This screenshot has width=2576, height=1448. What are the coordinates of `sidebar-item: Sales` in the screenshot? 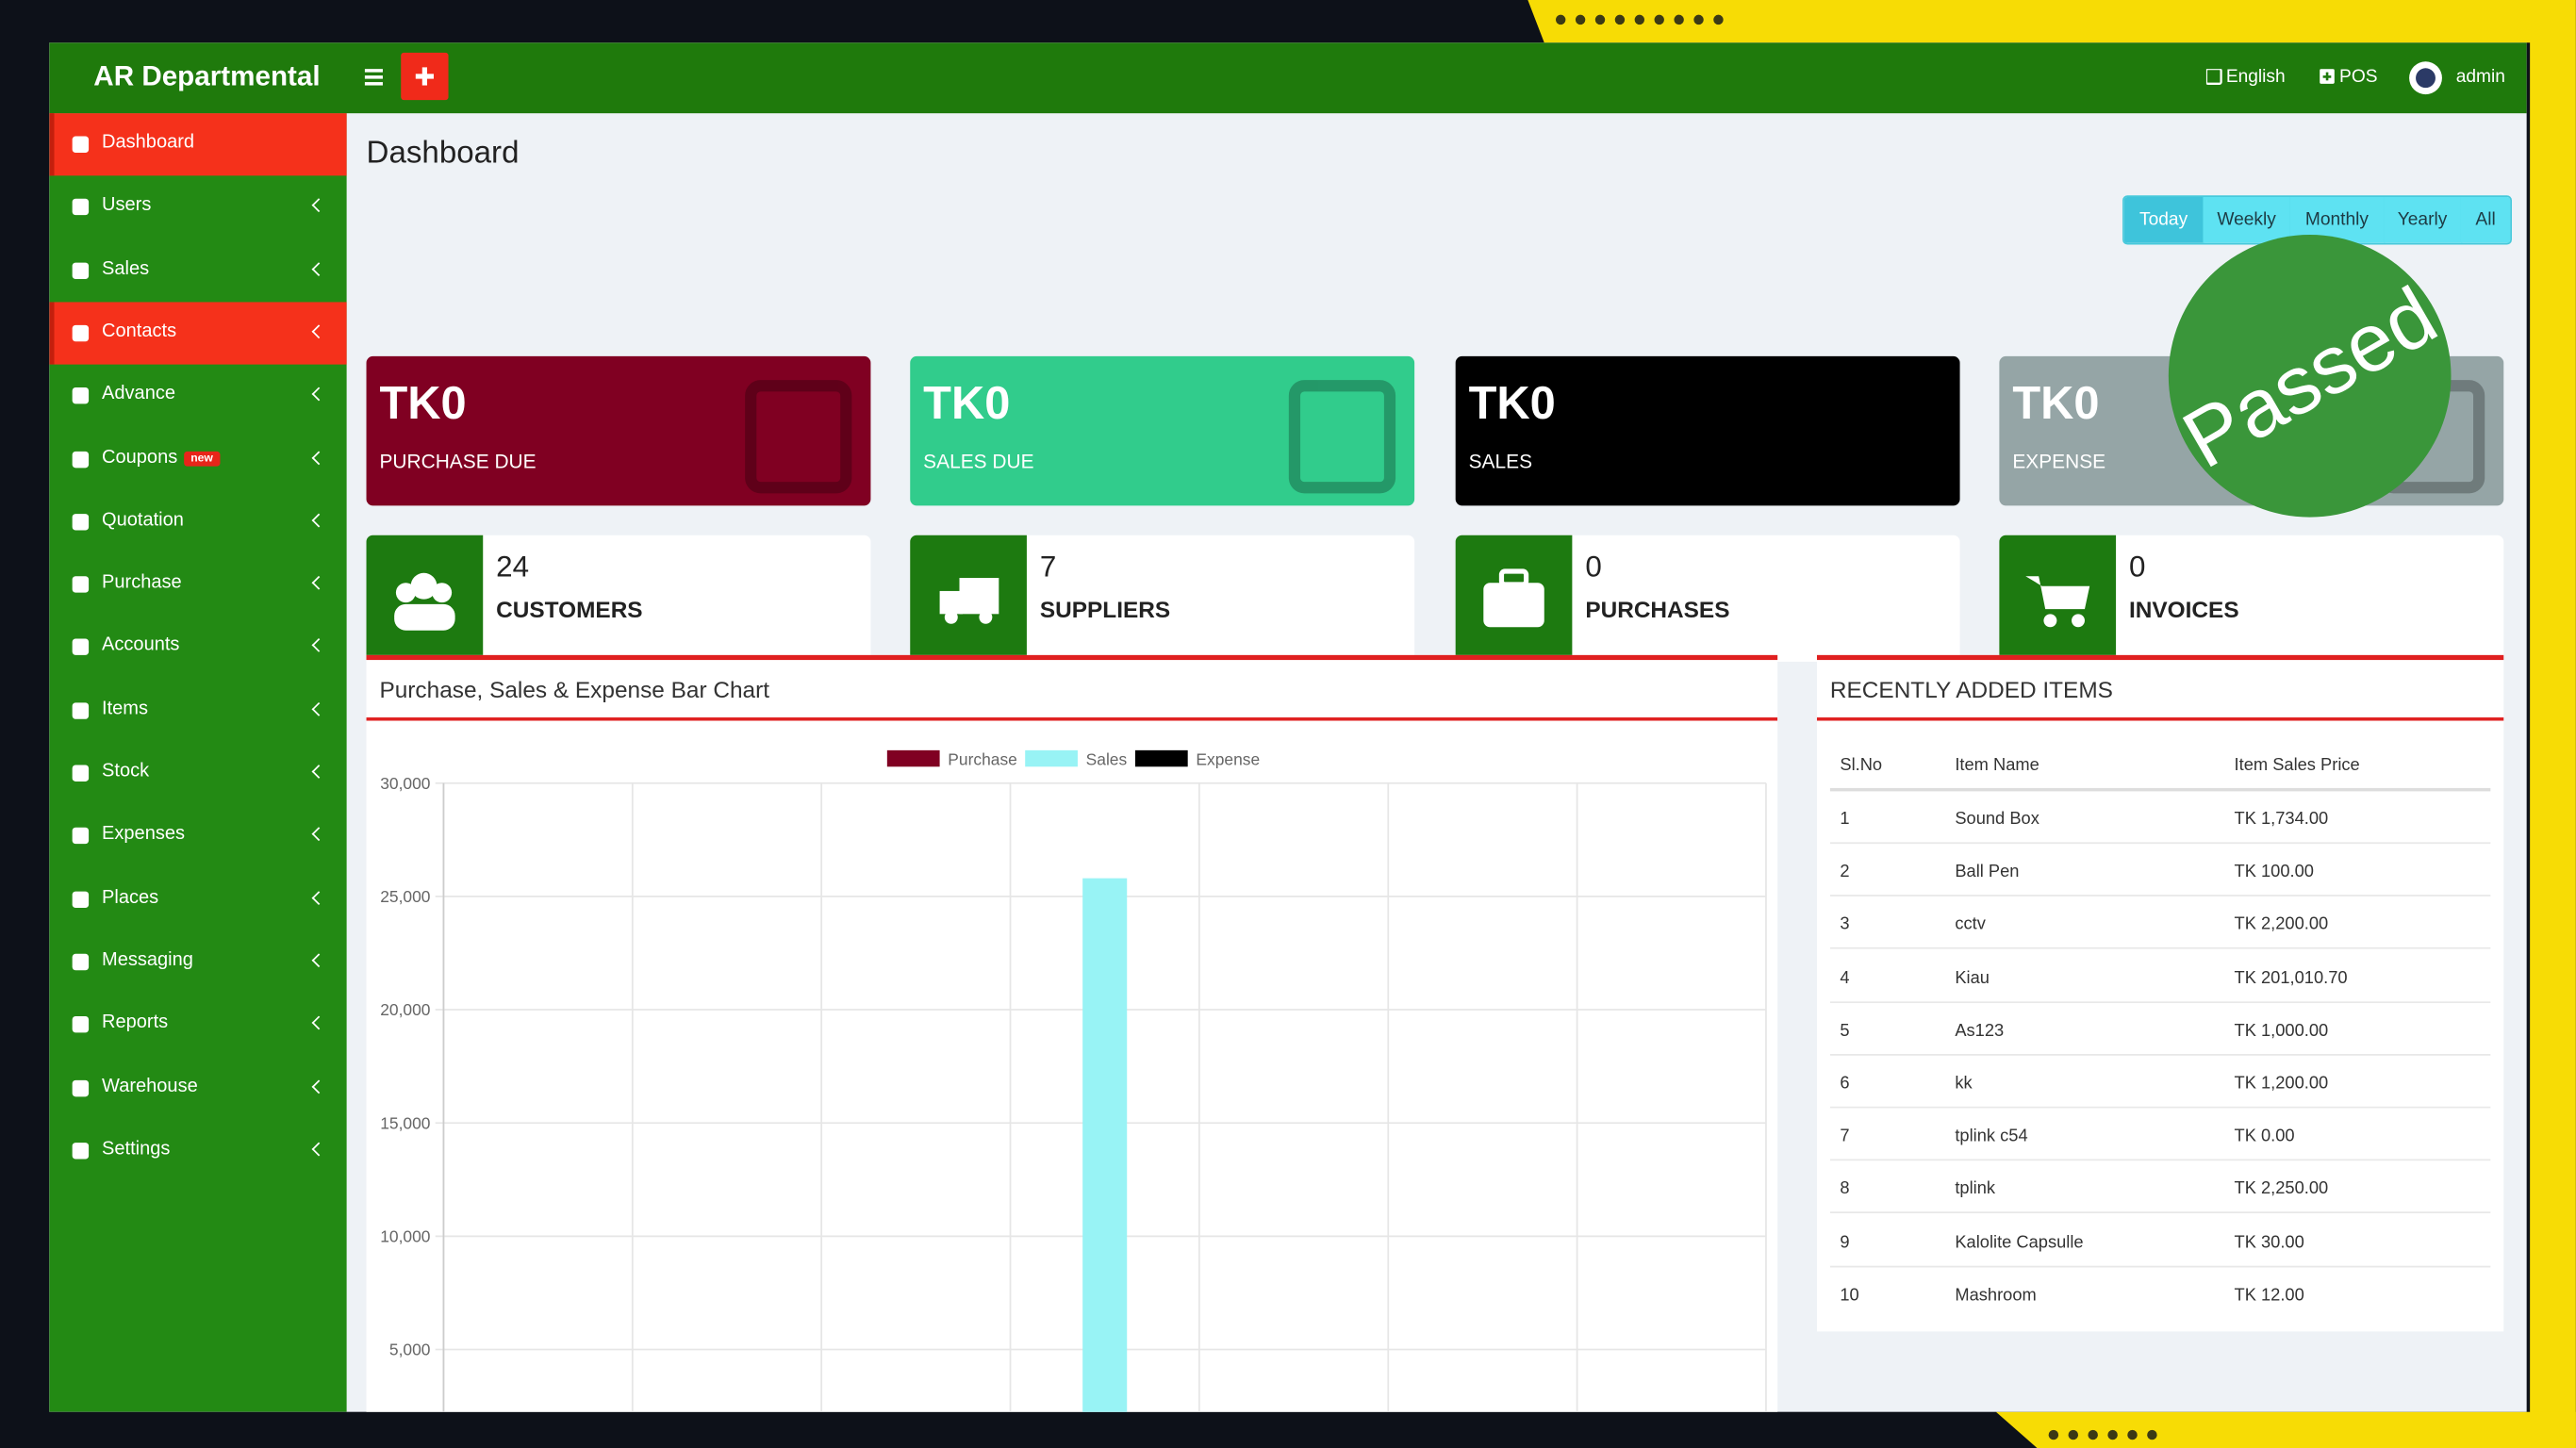 It's located at (197, 270).